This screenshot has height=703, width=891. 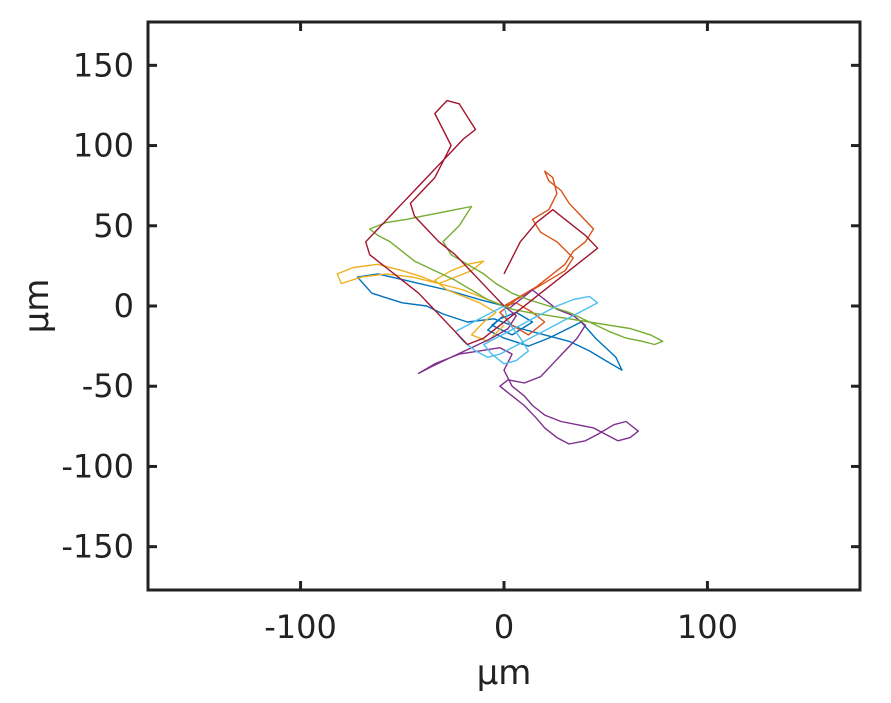 I want to click on y-tick-label: 0, so click(x=124, y=306).